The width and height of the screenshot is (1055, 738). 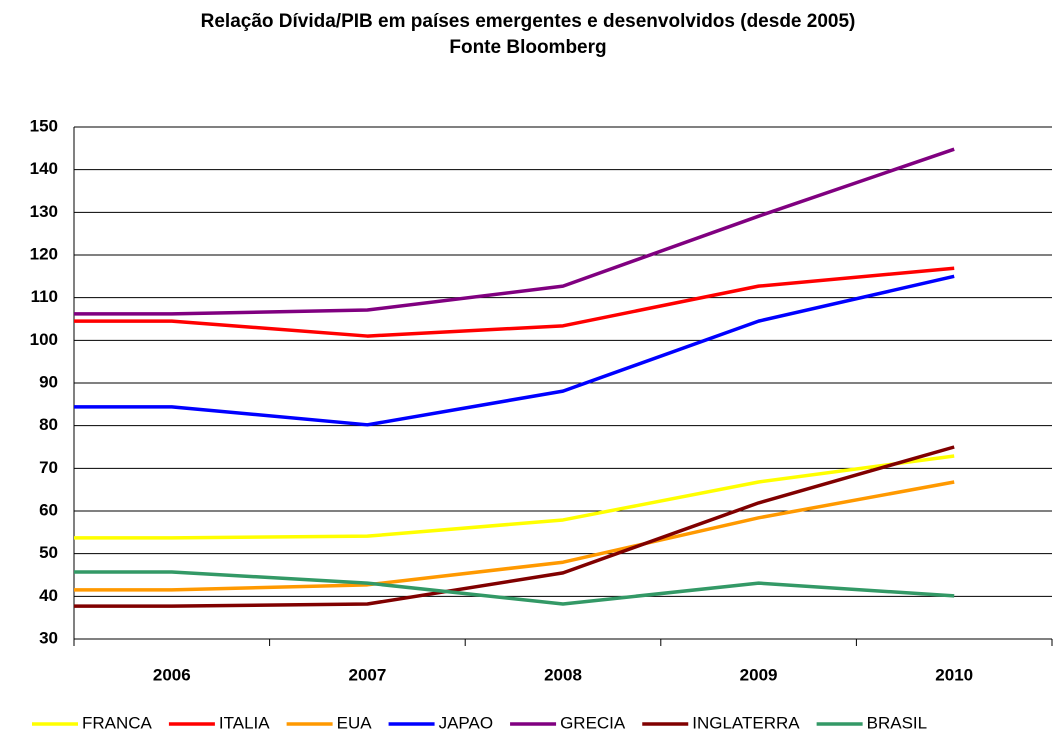 What do you see at coordinates (44, 168) in the screenshot?
I see `y-tick-label: 140` at bounding box center [44, 168].